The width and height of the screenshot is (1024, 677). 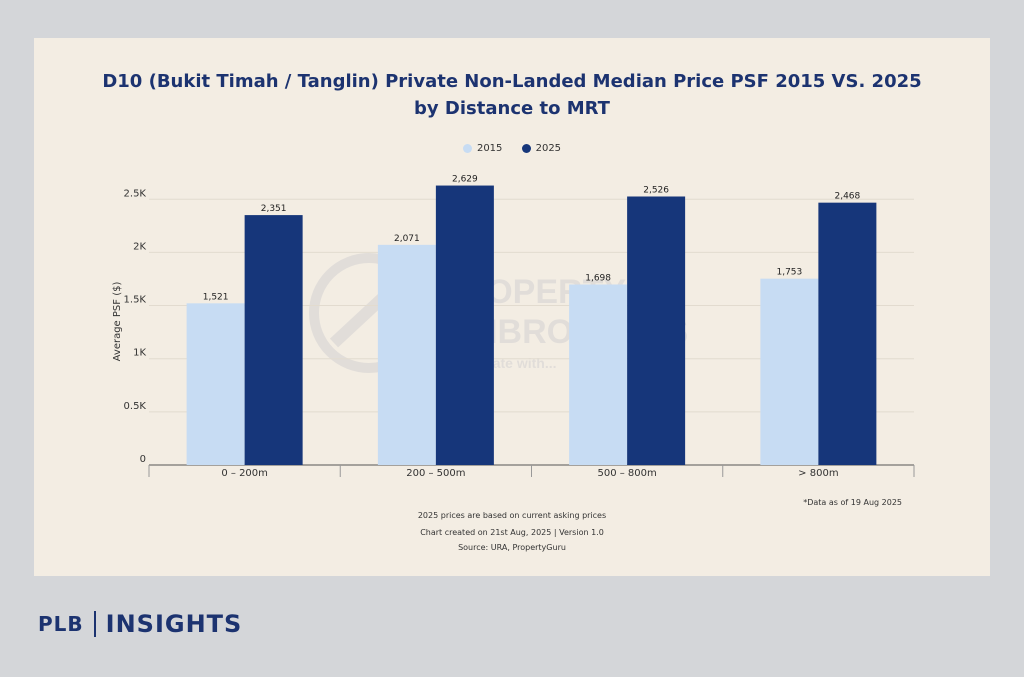 What do you see at coordinates (94, 624) in the screenshot?
I see `brand-divider` at bounding box center [94, 624].